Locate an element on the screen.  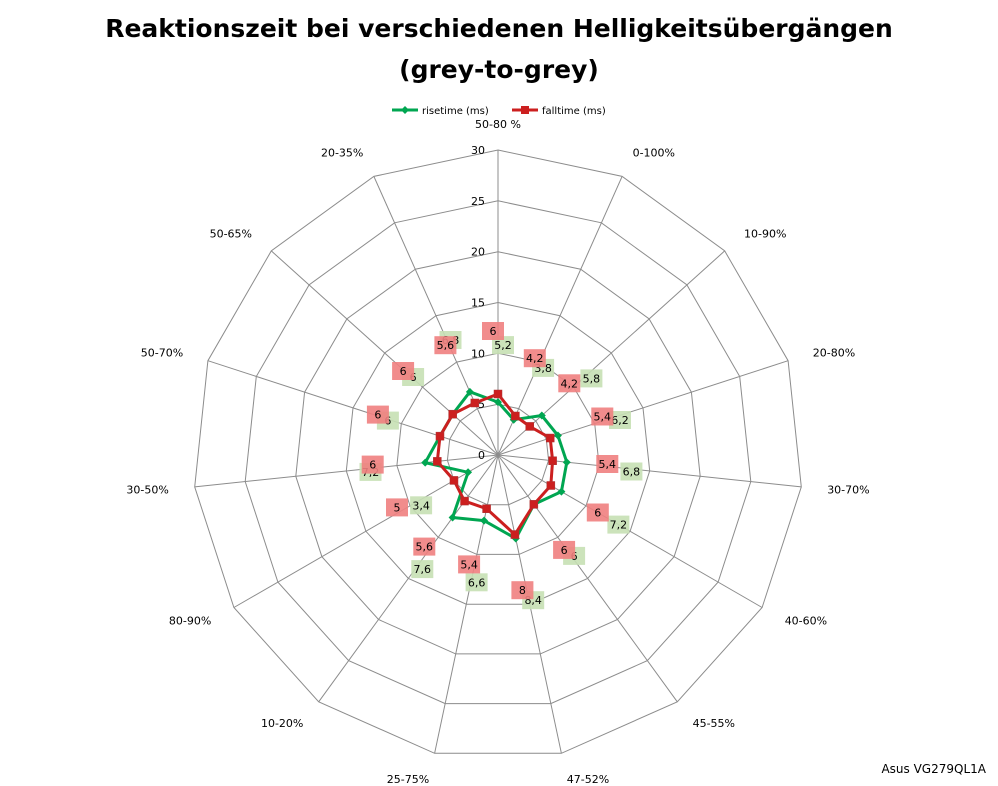
axis-label: 80-90% is located at coordinates (190, 621).